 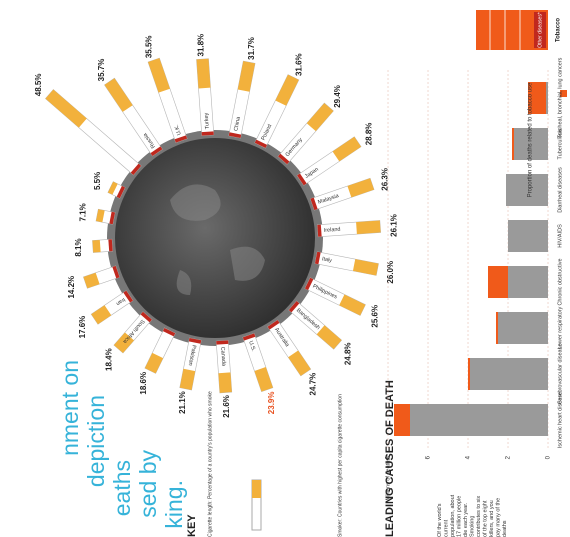 I want to click on key-filter, so click(x=256, y=489).